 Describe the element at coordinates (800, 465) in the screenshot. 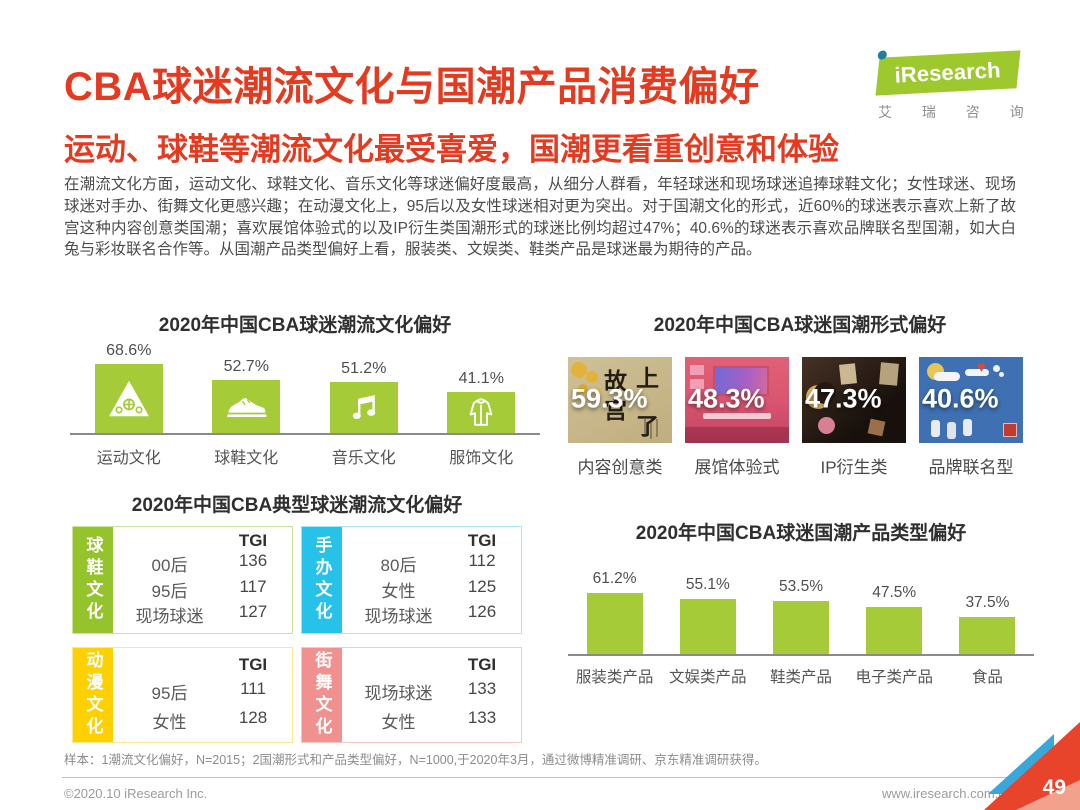

I see `chart-guochao-form-categories: 内容创意类 展馆体验式 IP衍生类 品牌联名型` at that location.